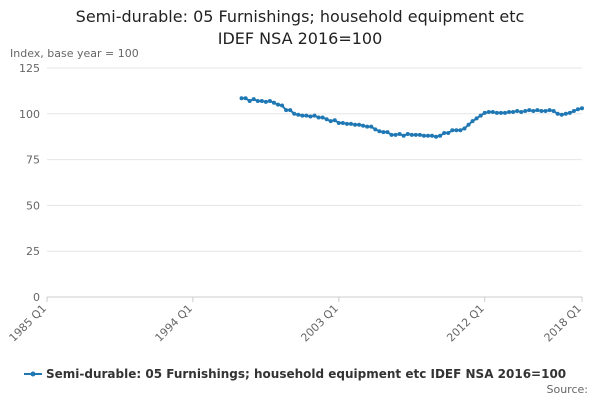 Image resolution: width=600 pixels, height=400 pixels. Describe the element at coordinates (36, 297) in the screenshot. I see `y-tick-label: 0` at that location.